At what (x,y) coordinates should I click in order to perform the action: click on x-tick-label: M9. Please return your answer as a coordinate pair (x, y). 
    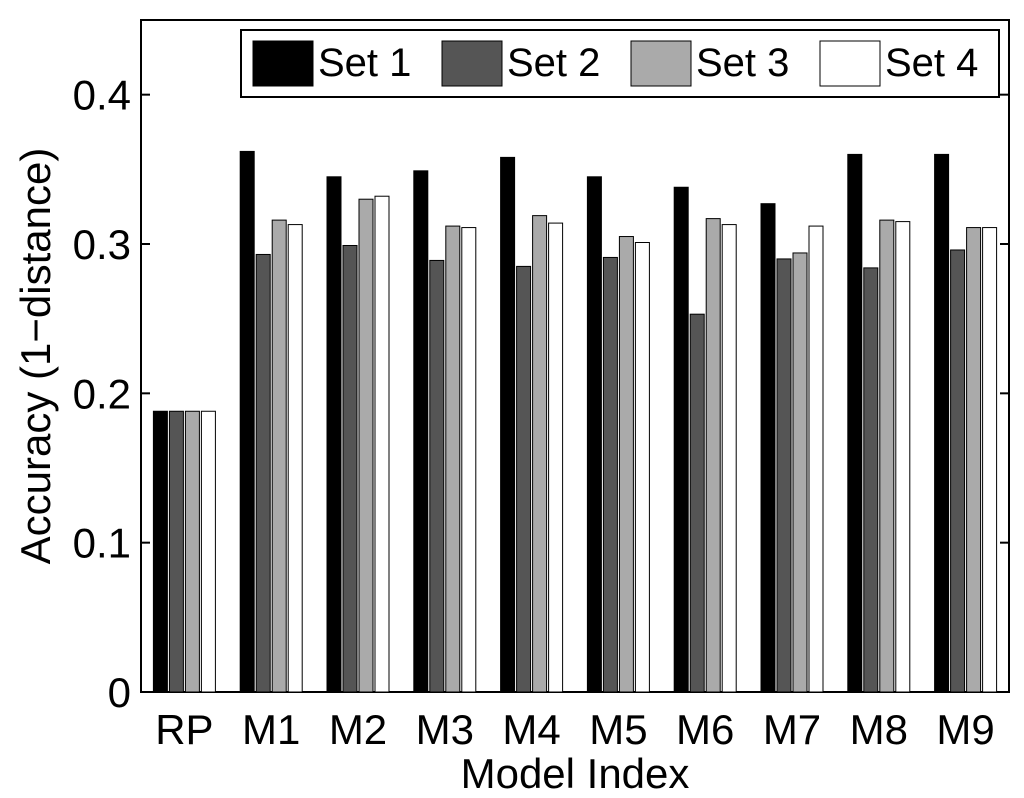
    Looking at the image, I should click on (965, 729).